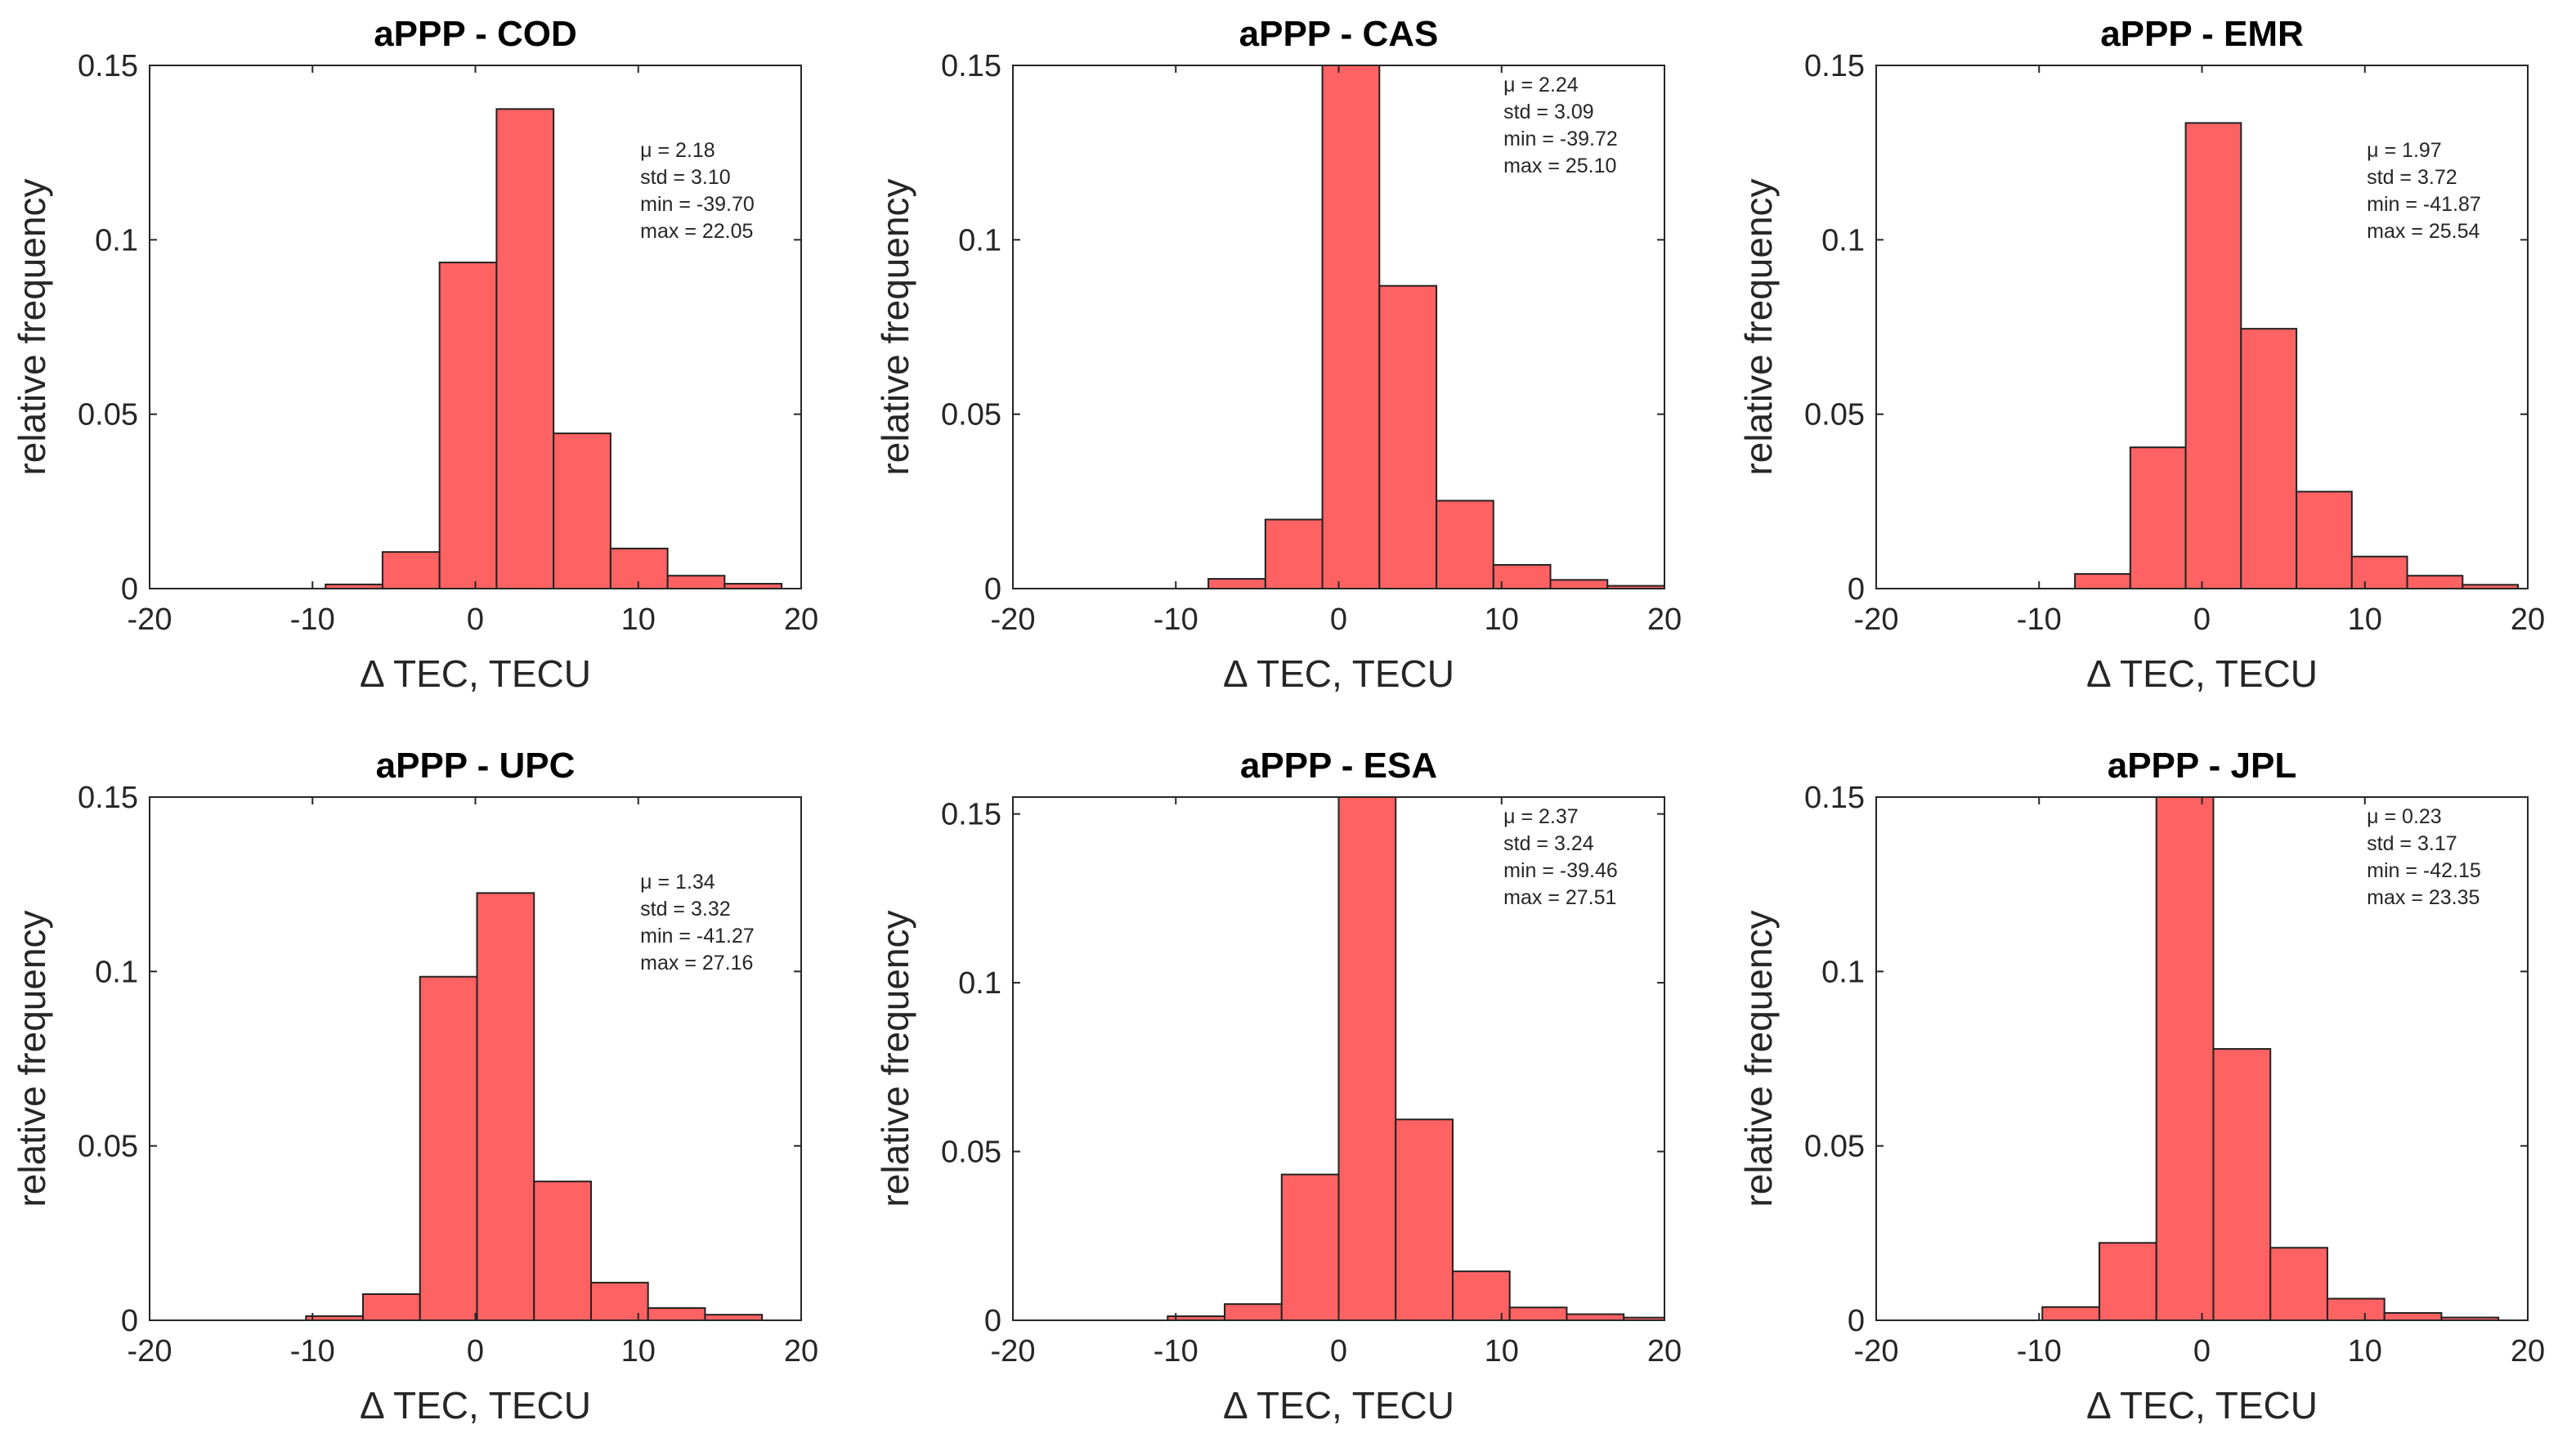 The width and height of the screenshot is (2567, 1456). I want to click on stats-line: min = -39.72, so click(1560, 139).